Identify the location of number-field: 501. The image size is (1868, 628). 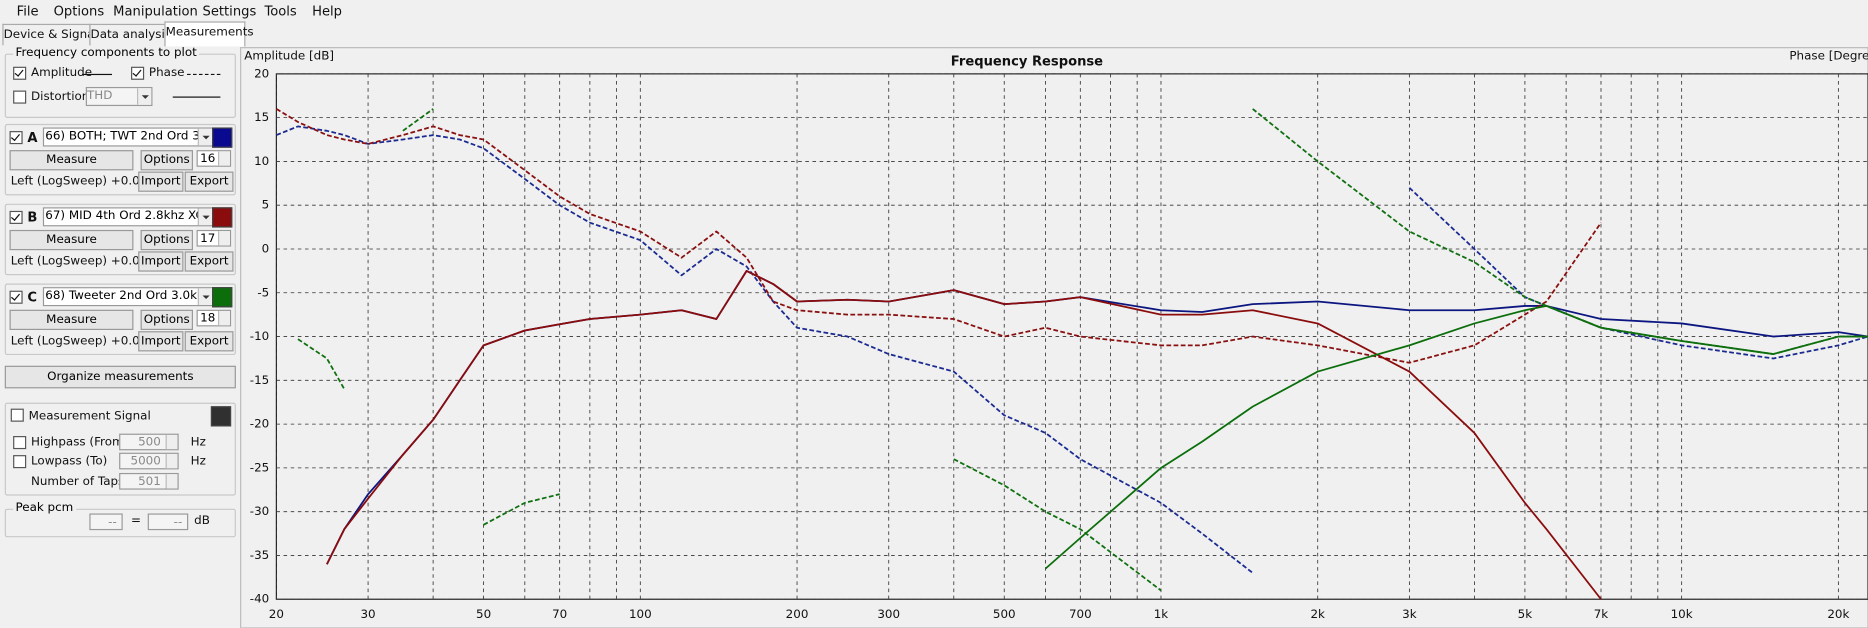
(149, 481).